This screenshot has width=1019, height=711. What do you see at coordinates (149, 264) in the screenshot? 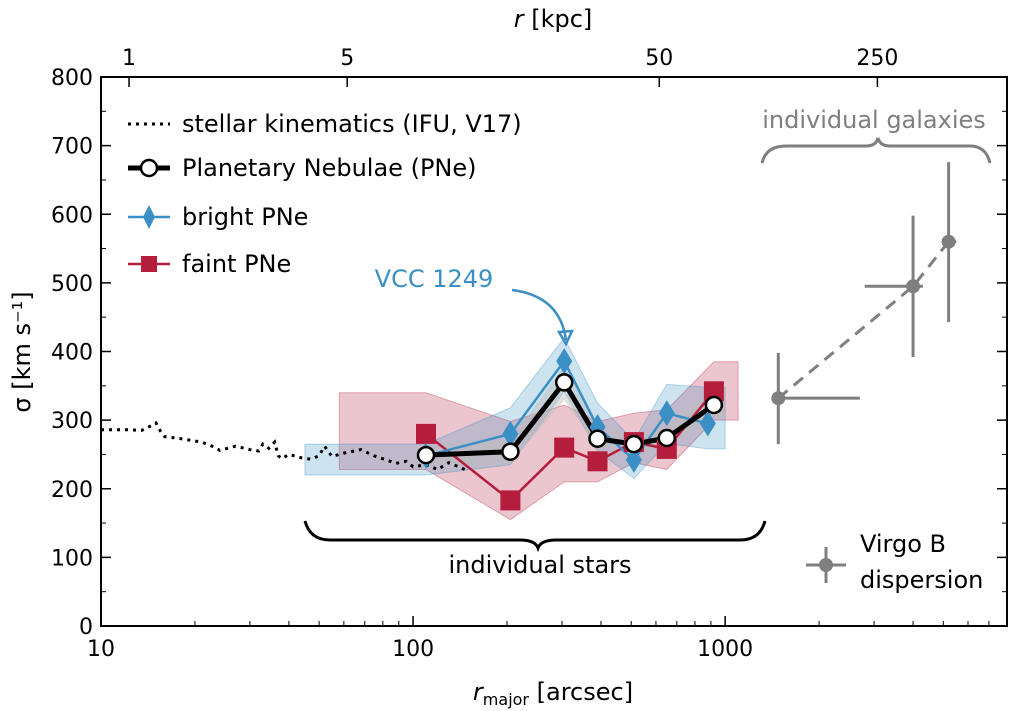
I see `legend-marker-faint` at bounding box center [149, 264].